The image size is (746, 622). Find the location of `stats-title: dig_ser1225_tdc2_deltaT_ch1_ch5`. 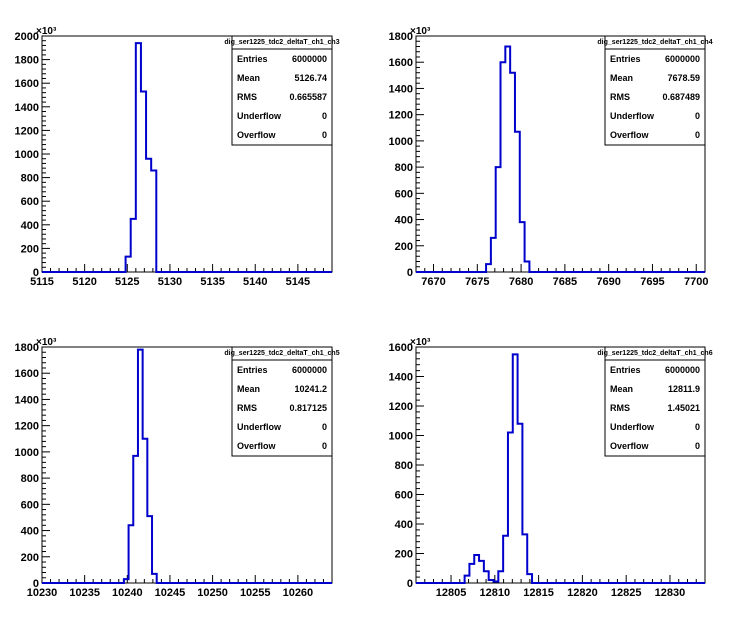

stats-title: dig_ser1225_tdc2_deltaT_ch1_ch5 is located at coordinates (281, 353).